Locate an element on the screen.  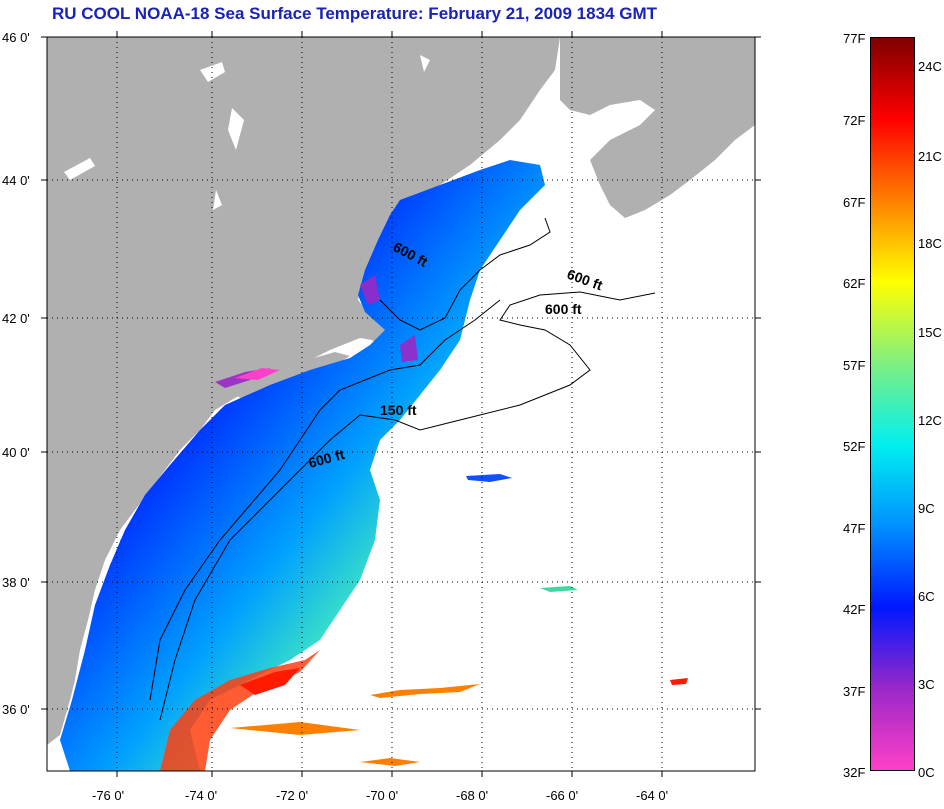
lon-label: -66 0' is located at coordinates (562, 795).